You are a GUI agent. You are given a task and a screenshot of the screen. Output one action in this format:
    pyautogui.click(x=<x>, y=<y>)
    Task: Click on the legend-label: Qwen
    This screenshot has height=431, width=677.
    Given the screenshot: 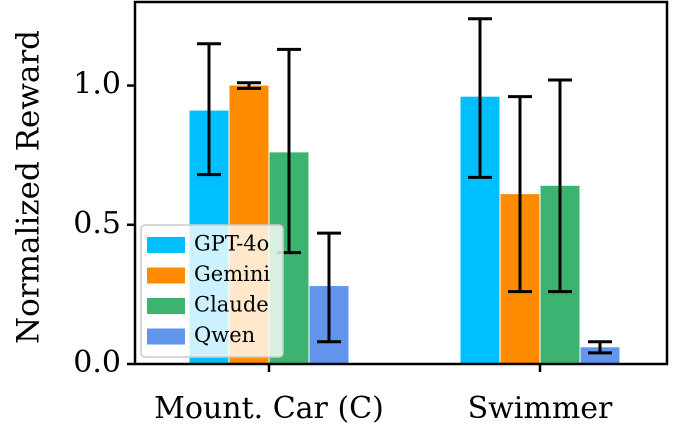 What is the action you would take?
    pyautogui.click(x=224, y=335)
    